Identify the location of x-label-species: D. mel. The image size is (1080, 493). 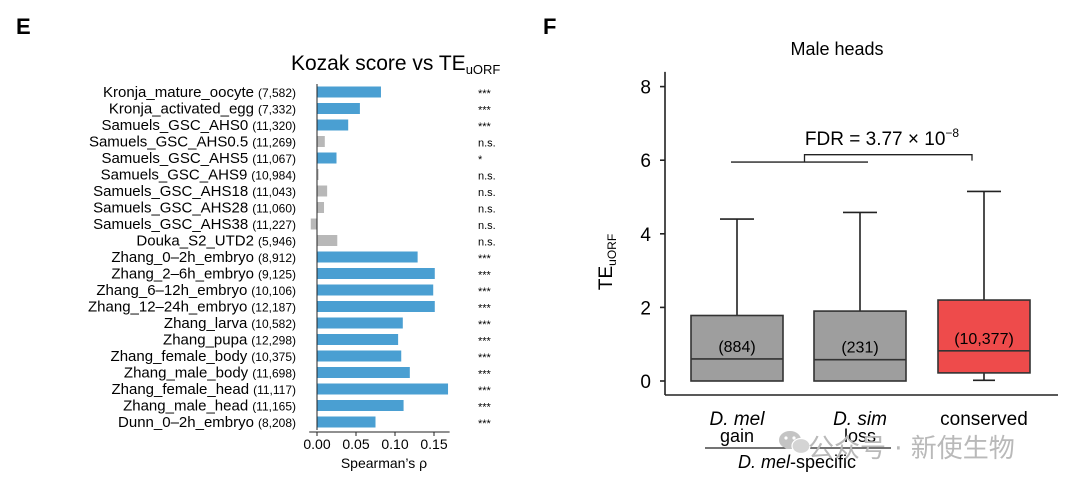
(738, 419).